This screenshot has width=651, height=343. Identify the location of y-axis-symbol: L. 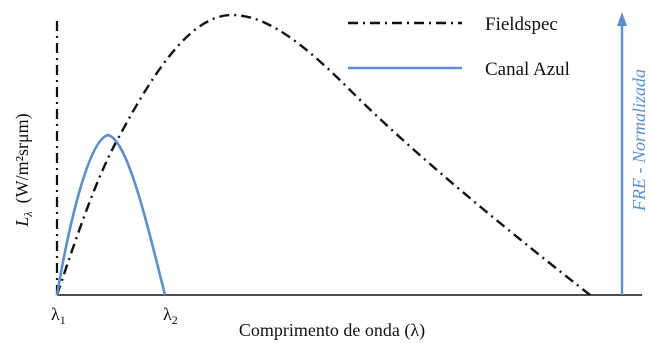
(22, 222).